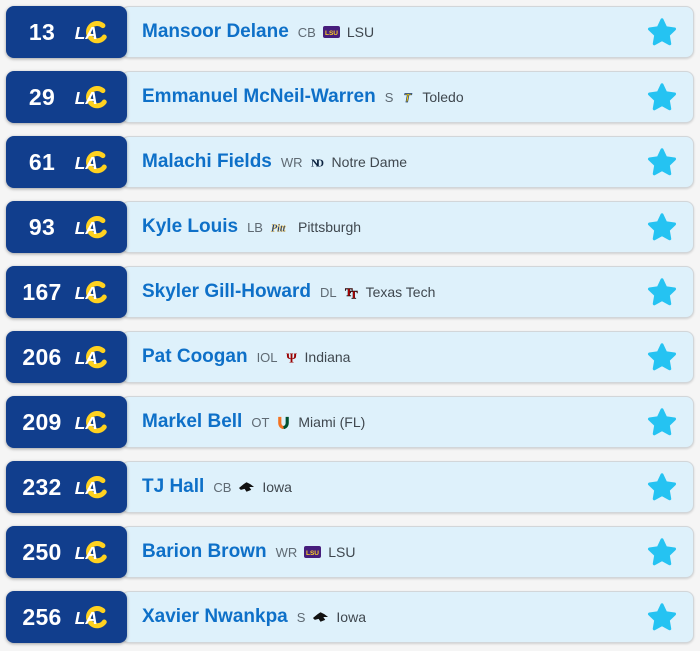 This screenshot has width=700, height=651. Describe the element at coordinates (331, 32) in the screenshot. I see `lsu-logo: LSU` at that location.